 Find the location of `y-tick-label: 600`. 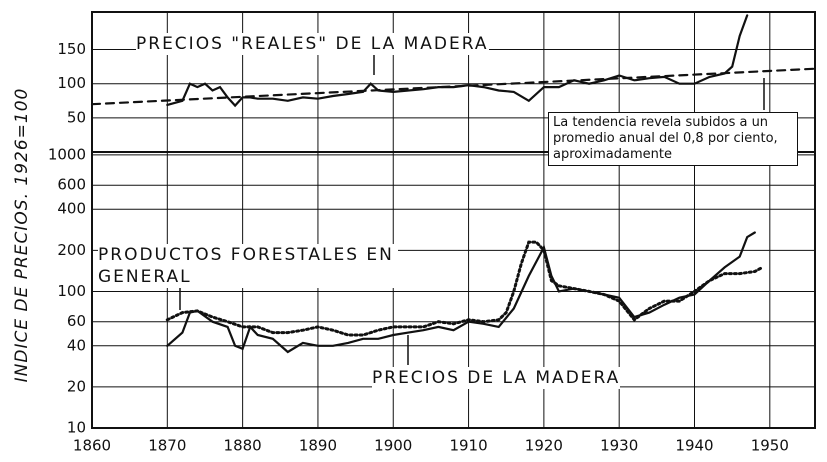

y-tick-label: 600 is located at coordinates (71, 185).